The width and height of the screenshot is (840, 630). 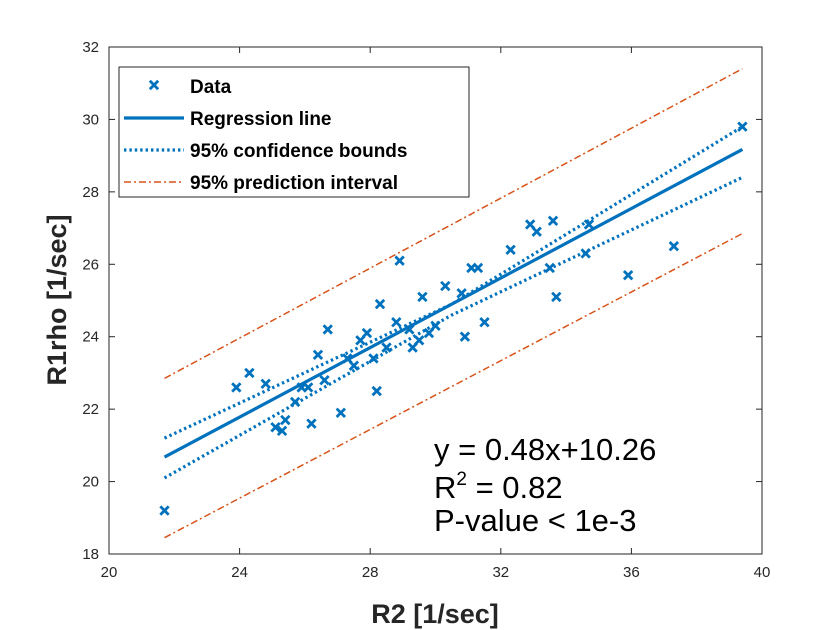 What do you see at coordinates (228, 119) in the screenshot?
I see `legend-item-regression: Regression line` at bounding box center [228, 119].